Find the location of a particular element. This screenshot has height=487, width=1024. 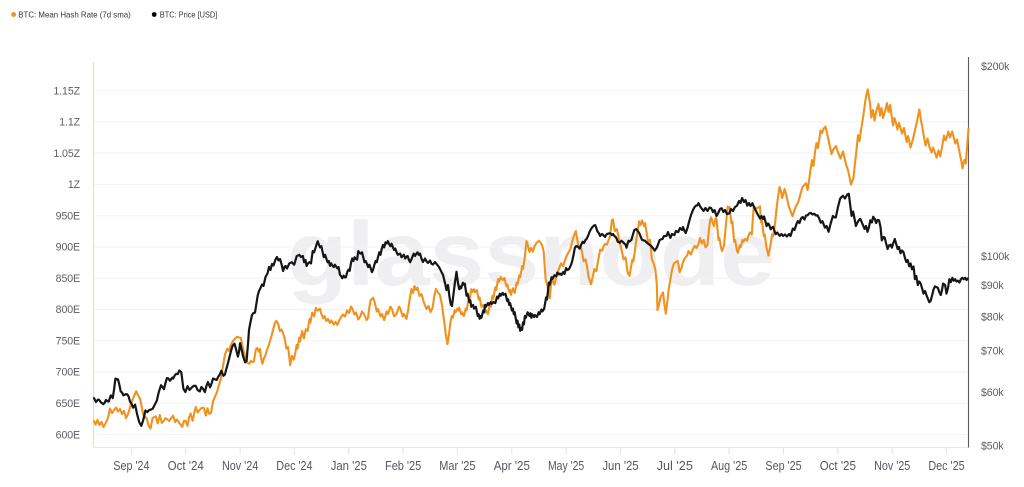

svg-text: Mar '25 is located at coordinates (457, 465).